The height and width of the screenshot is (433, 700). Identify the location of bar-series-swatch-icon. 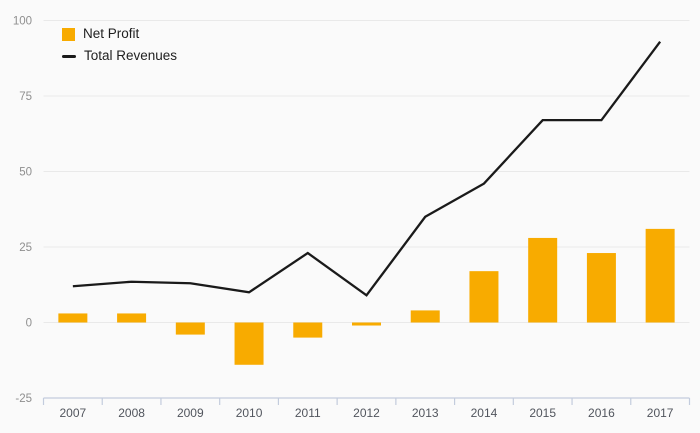
(68, 34).